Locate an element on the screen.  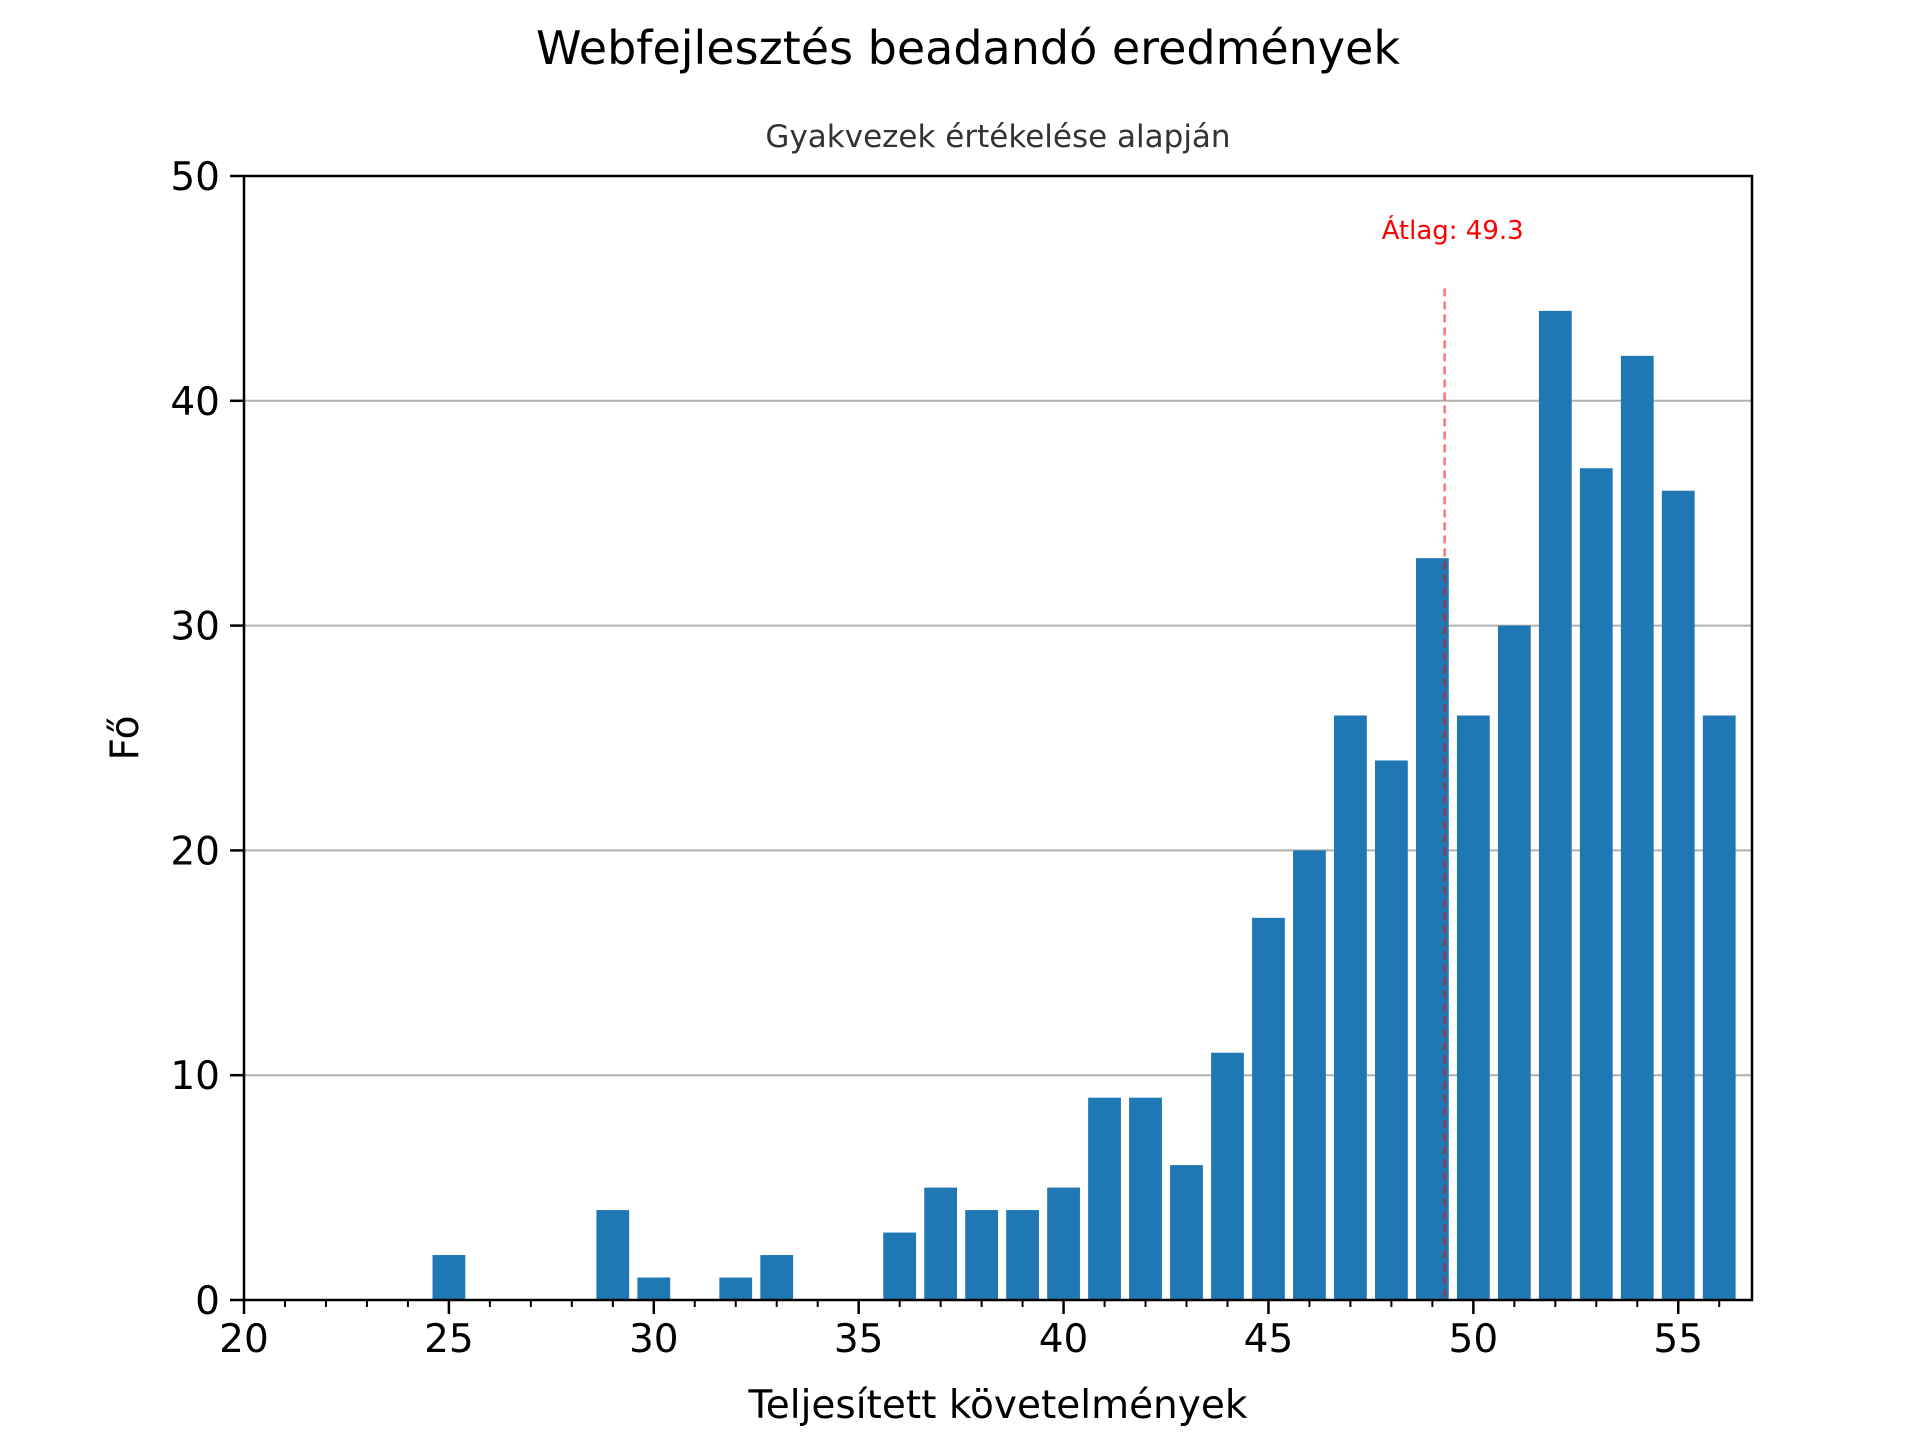
y-tick-label: 0 is located at coordinates (207, 1301).